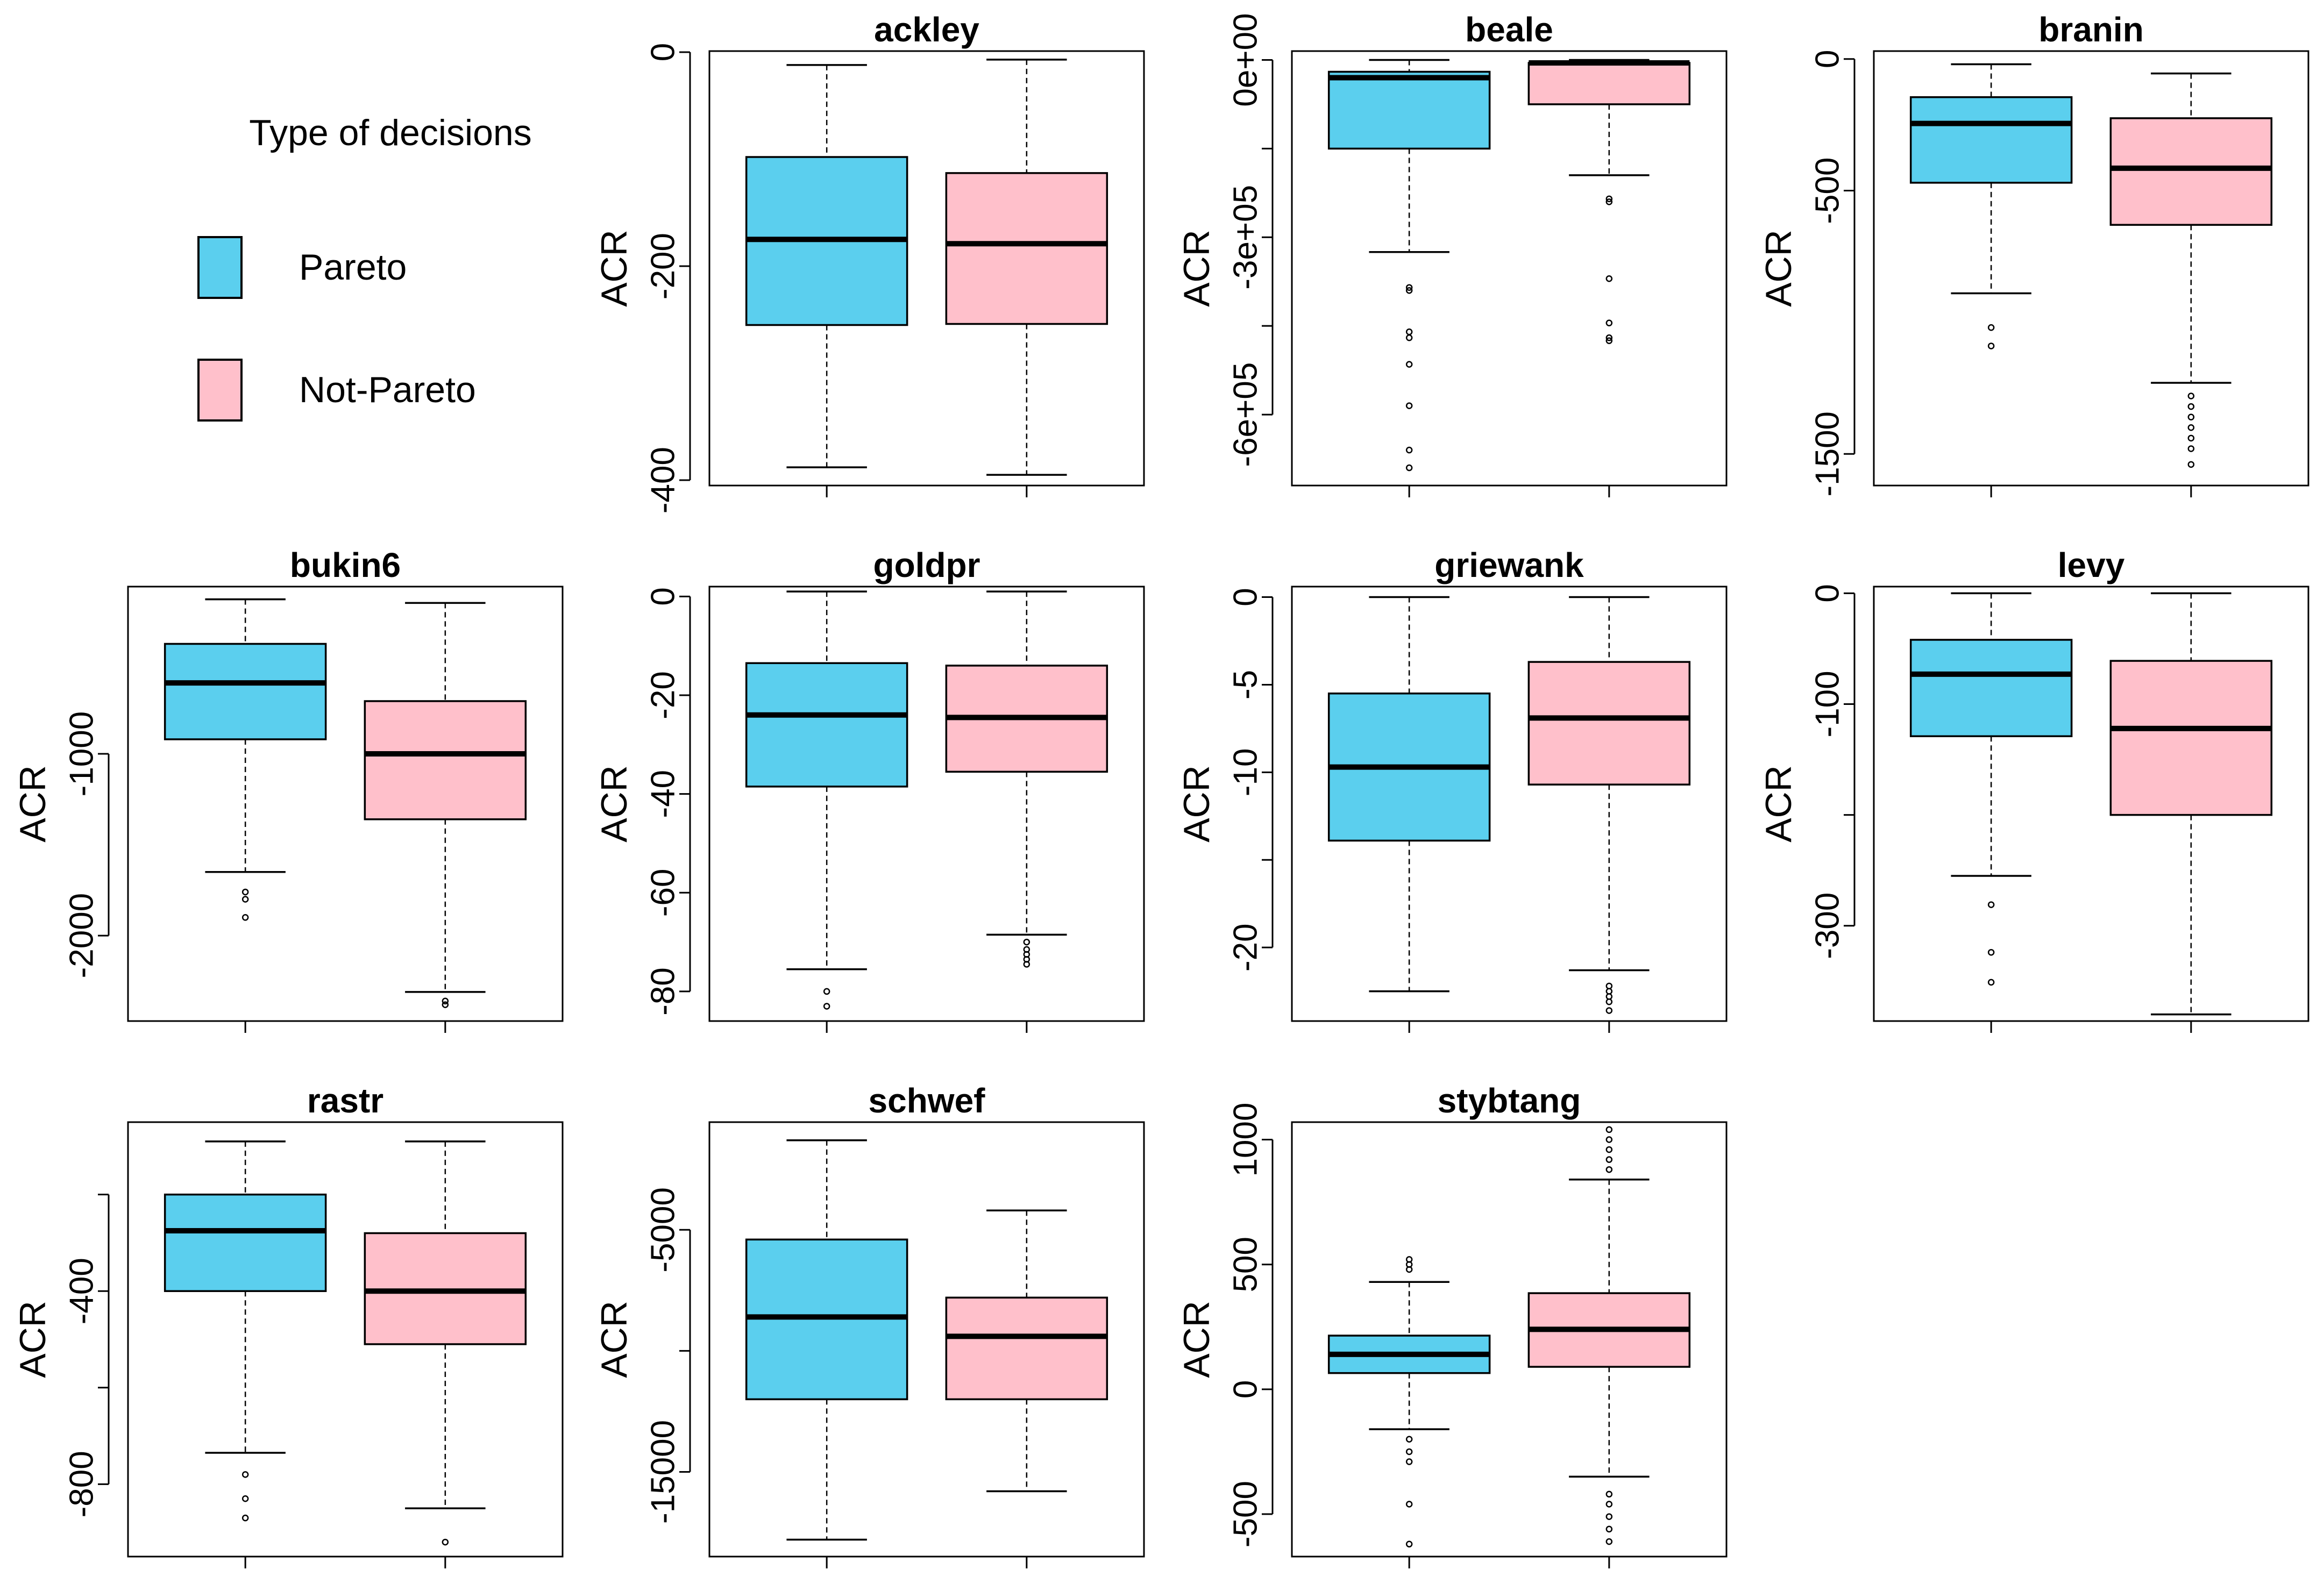  Describe the element at coordinates (1246, 1514) in the screenshot. I see `y-tick-label: -500` at that location.